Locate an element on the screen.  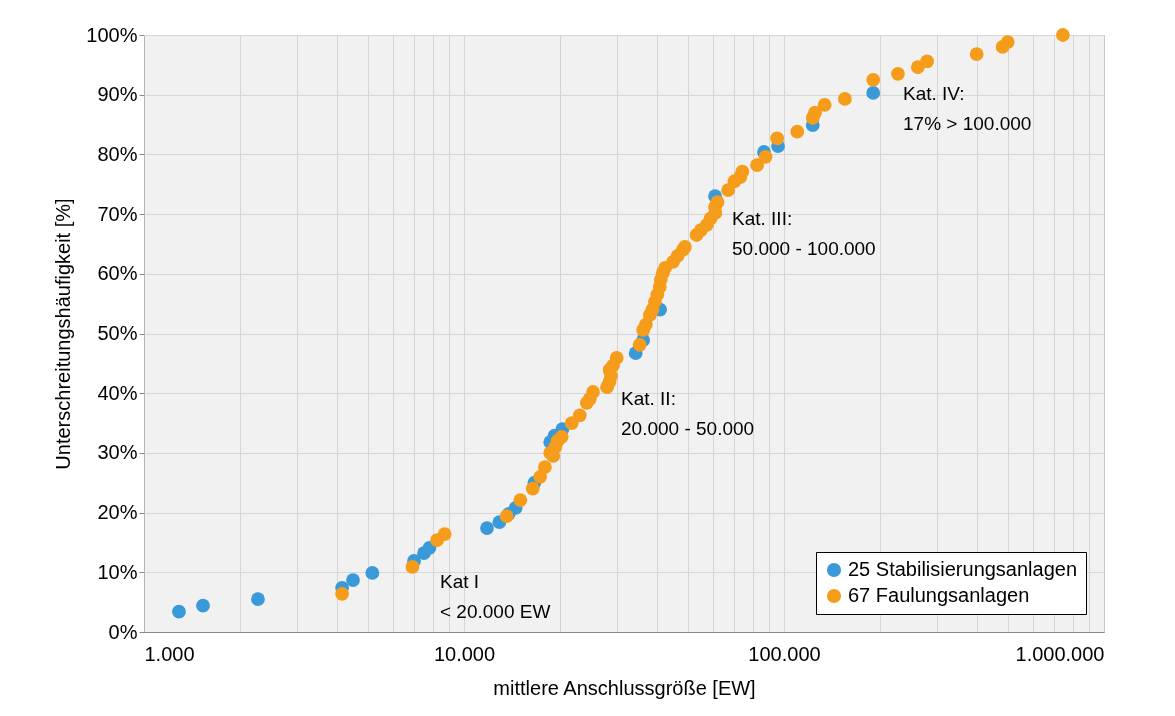
y-tick-label: 0% is located at coordinates (123, 631).